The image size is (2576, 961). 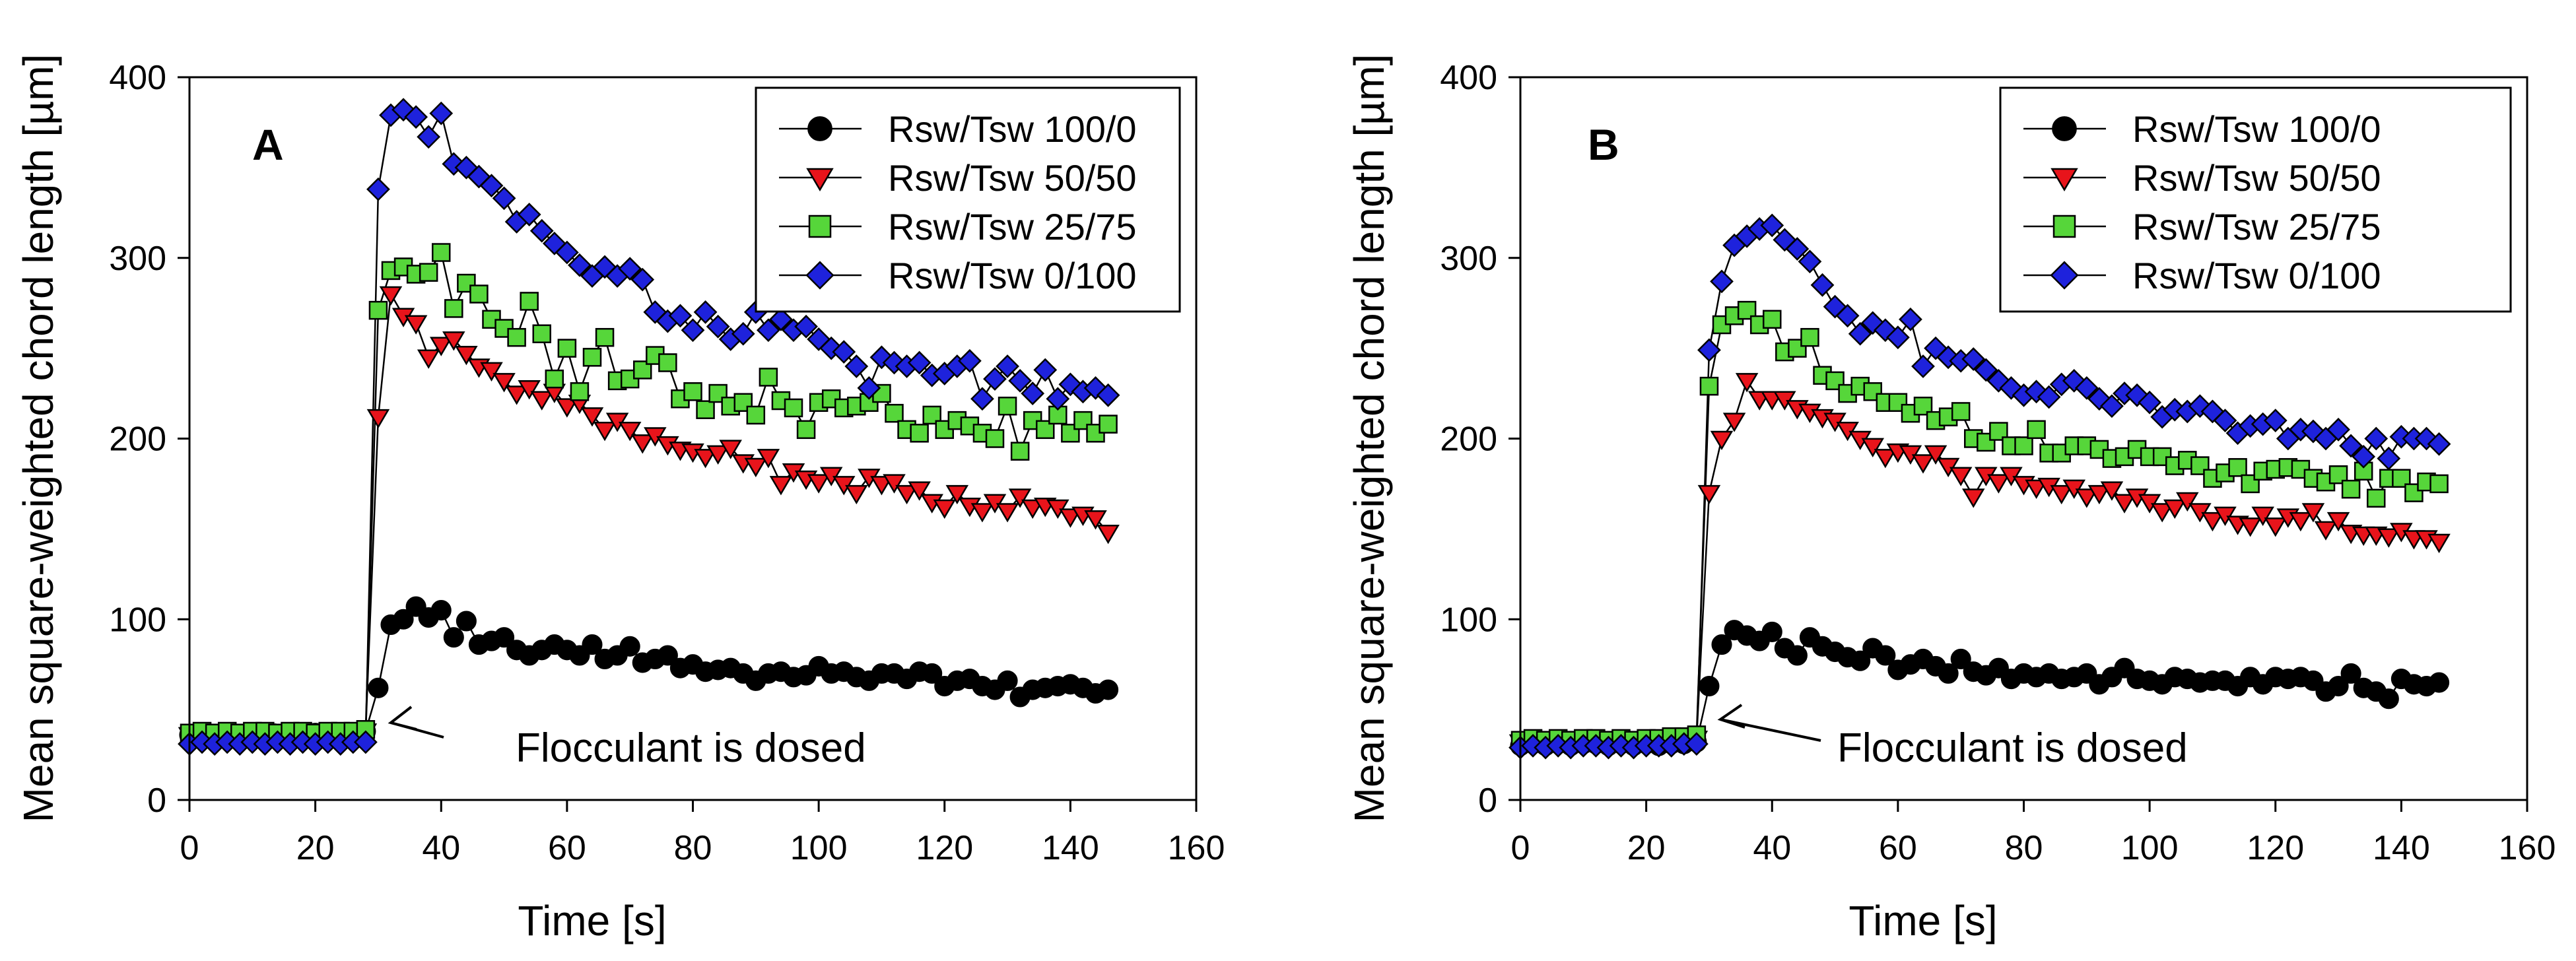 I want to click on x-tick-label: 0, so click(x=190, y=848).